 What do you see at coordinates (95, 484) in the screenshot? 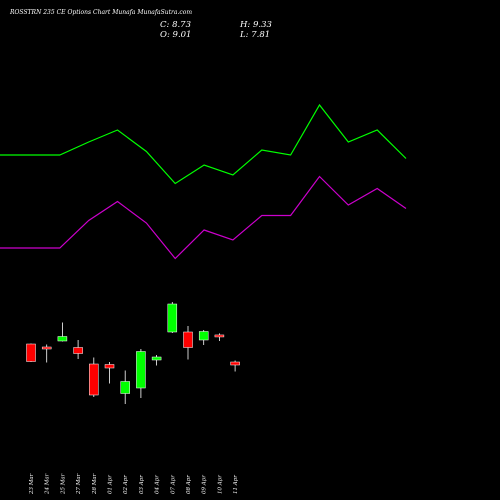
I see `x-tick-label: 28 Mar` at bounding box center [95, 484].